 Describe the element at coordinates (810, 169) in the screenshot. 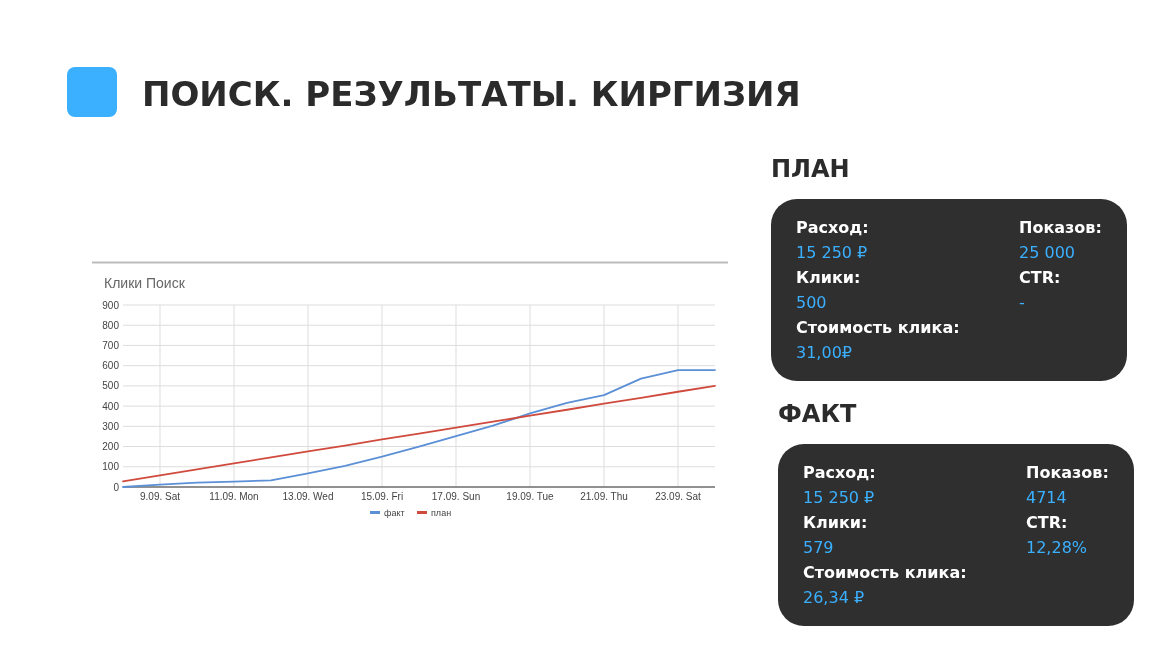

I see `text: ПЛАН` at that location.